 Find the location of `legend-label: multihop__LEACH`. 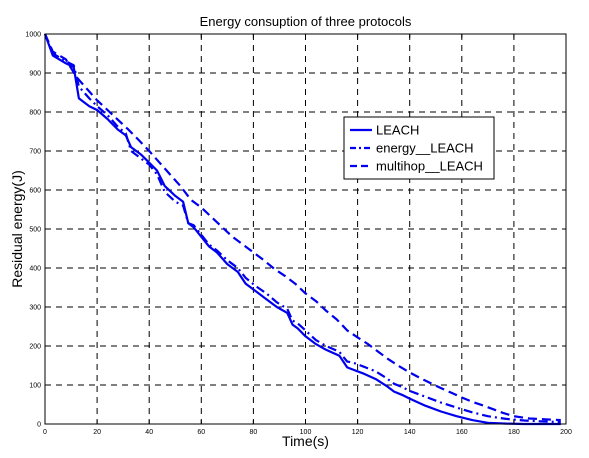

legend-label: multihop__LEACH is located at coordinates (429, 166).